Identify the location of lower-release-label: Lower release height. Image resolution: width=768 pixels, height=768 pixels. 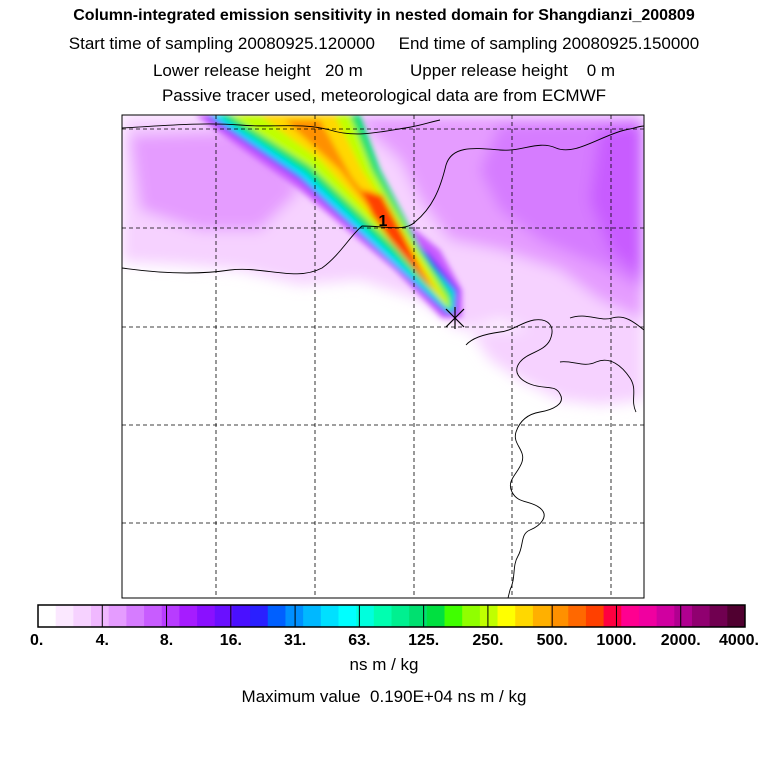
(231, 70).